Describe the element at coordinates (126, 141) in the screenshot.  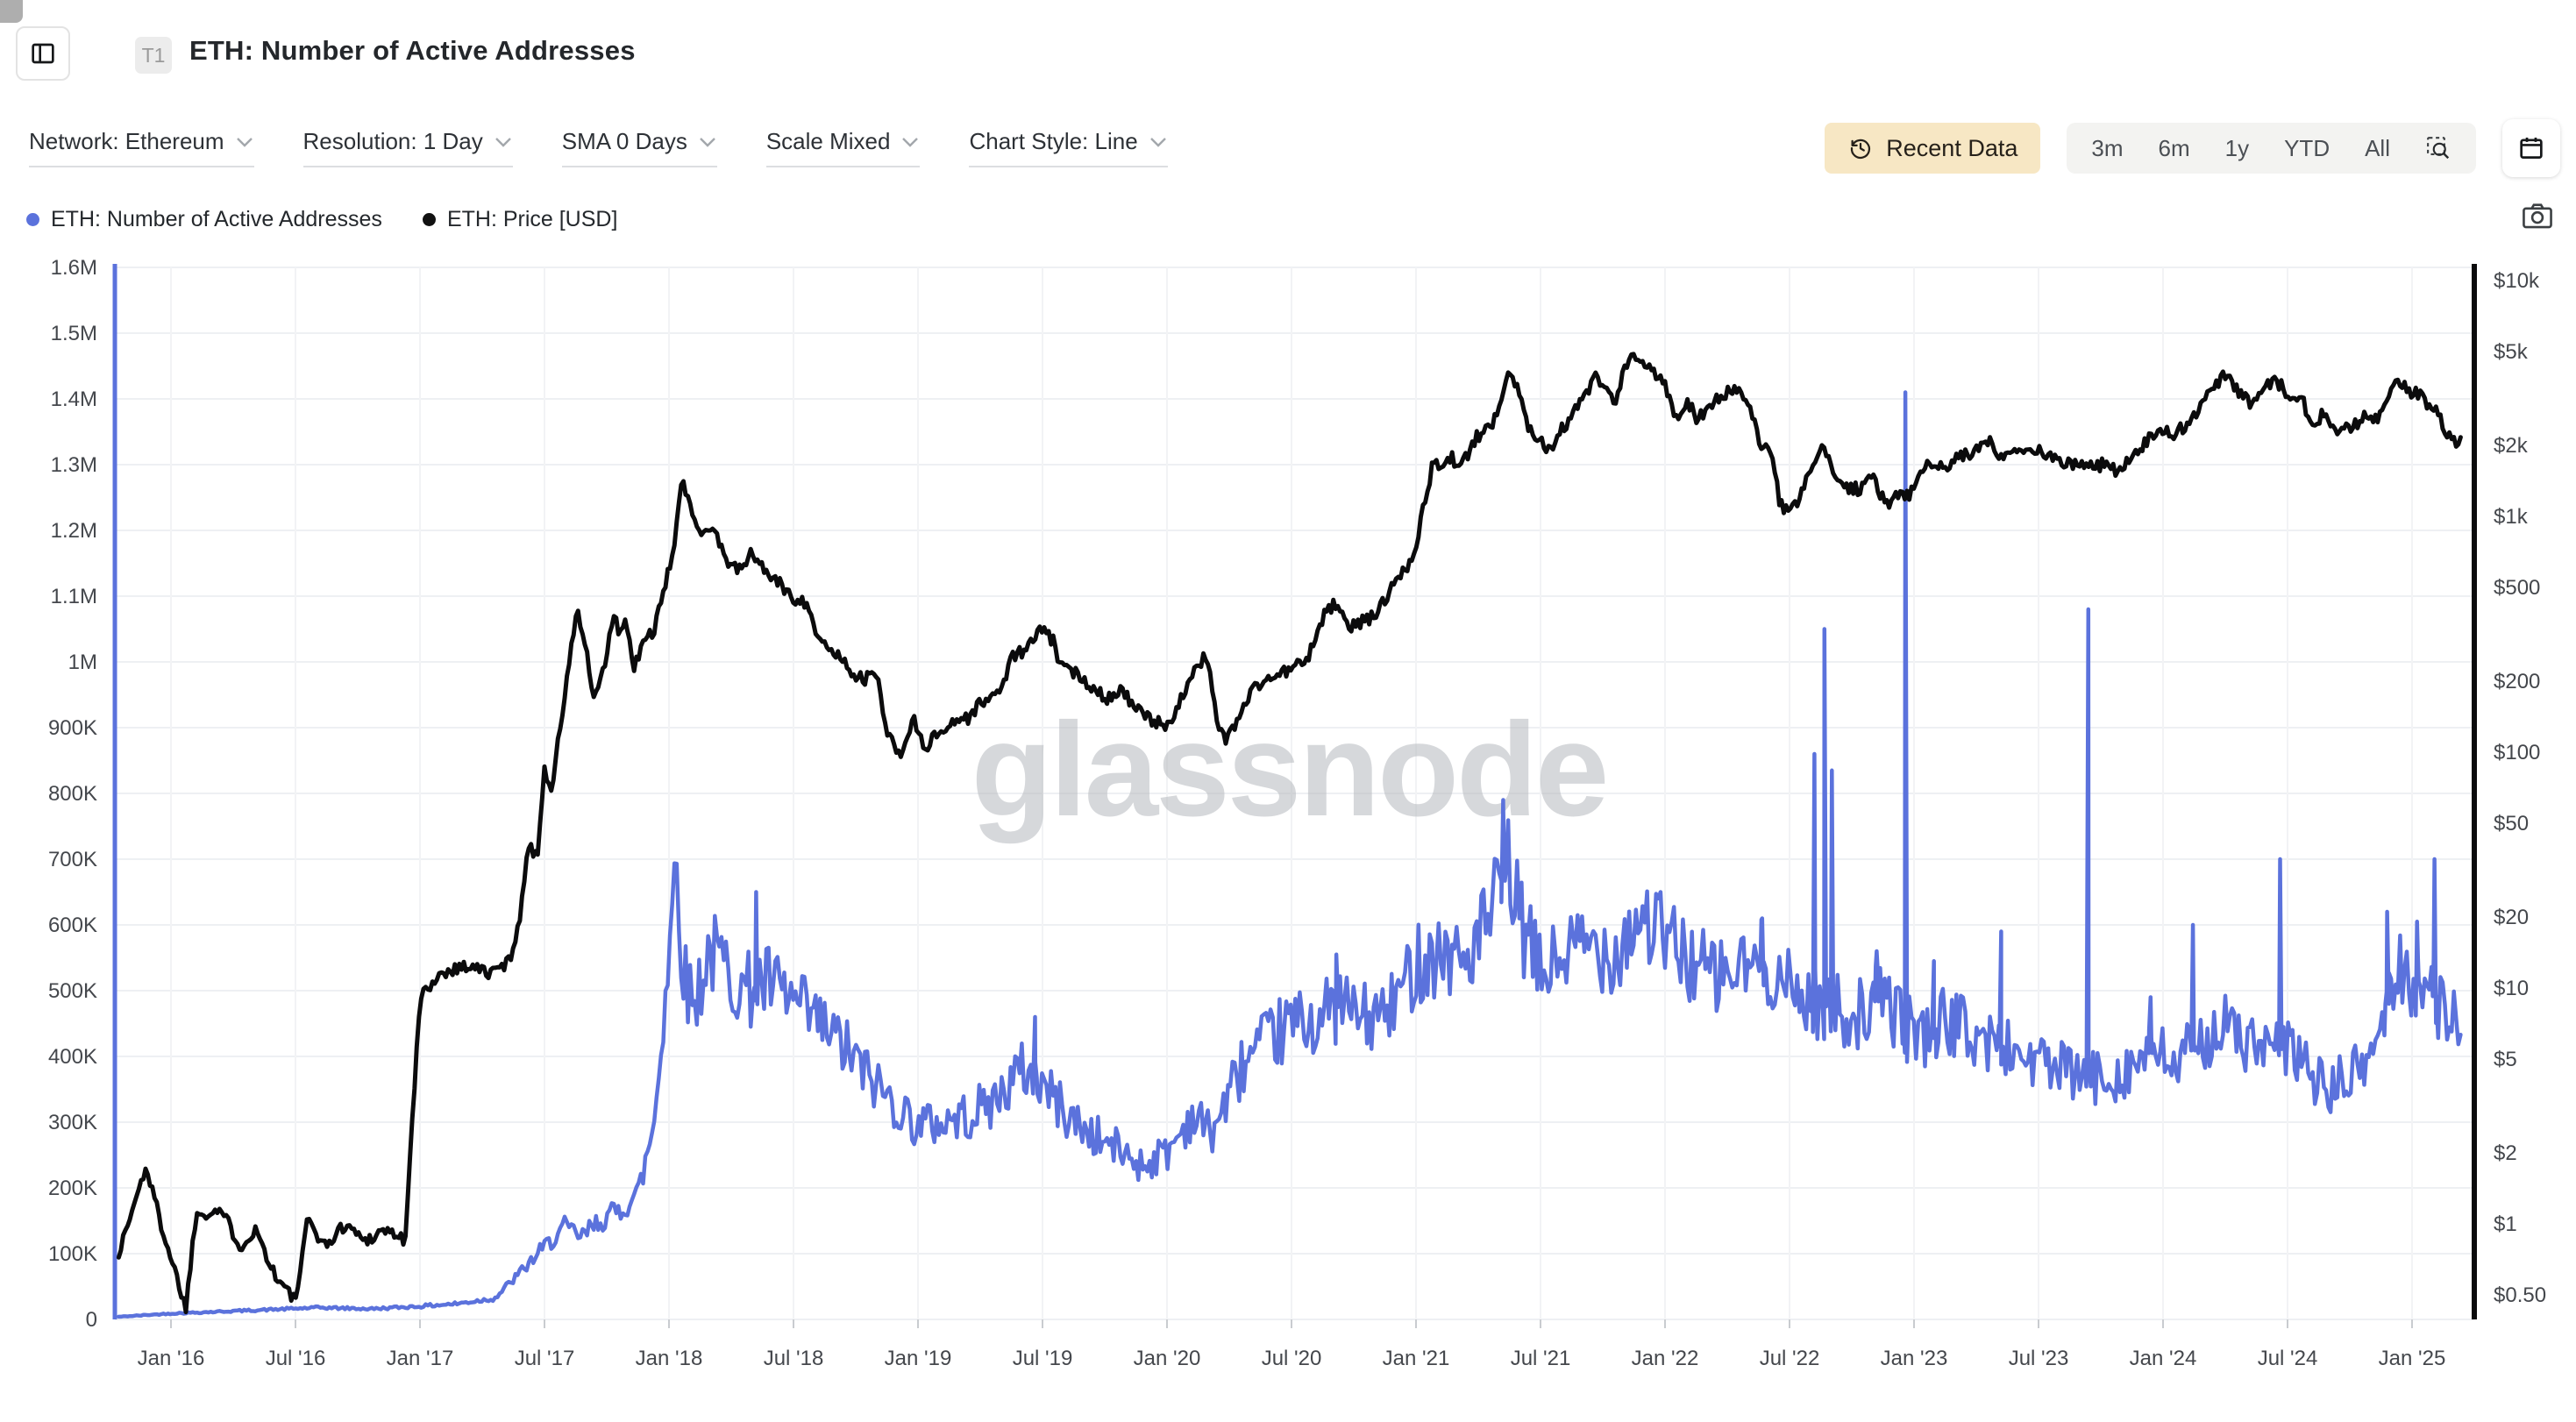
I see `dropdown-label: Network: Ethereum` at that location.